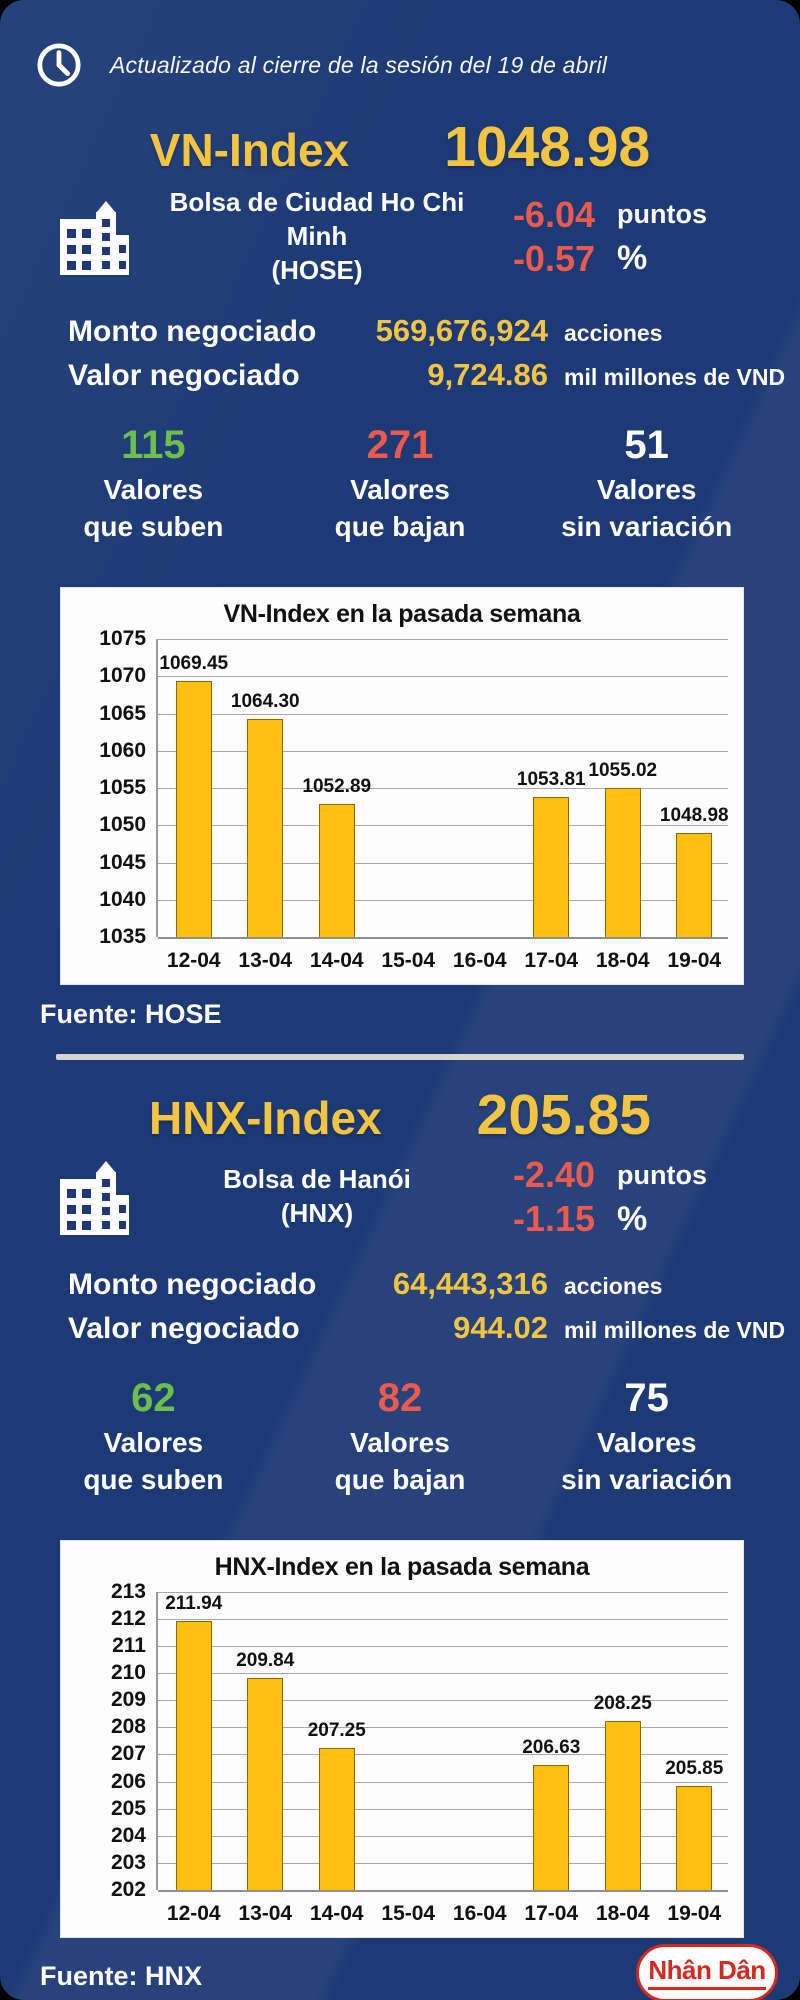  What do you see at coordinates (694, 816) in the screenshot?
I see `bar-value-label: 1048.98` at bounding box center [694, 816].